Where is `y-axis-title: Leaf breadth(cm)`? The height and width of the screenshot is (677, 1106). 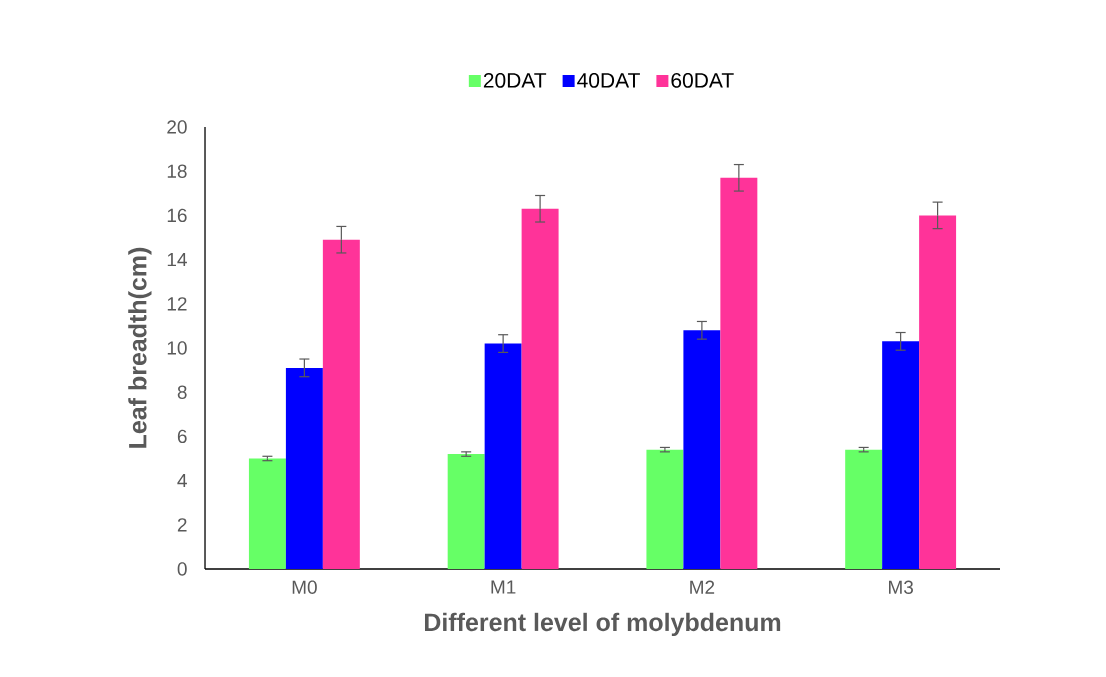
y-axis-title: Leaf breadth(cm) is located at coordinates (140, 347).